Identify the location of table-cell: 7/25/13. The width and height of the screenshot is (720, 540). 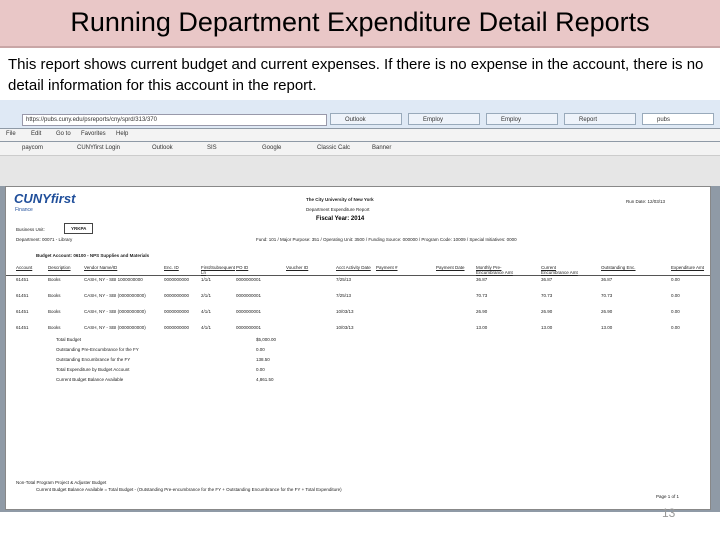
(344, 279).